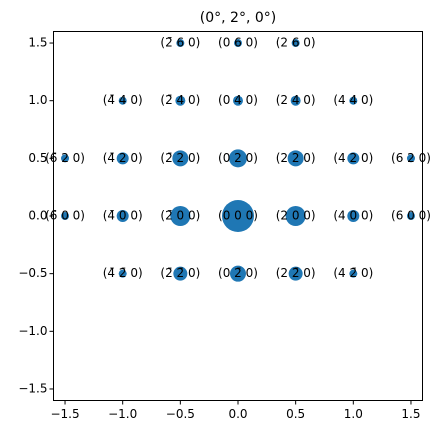 Image resolution: width=444 pixels, height=436 pixels. I want to click on x-tick-label: 1.5, so click(410, 414).